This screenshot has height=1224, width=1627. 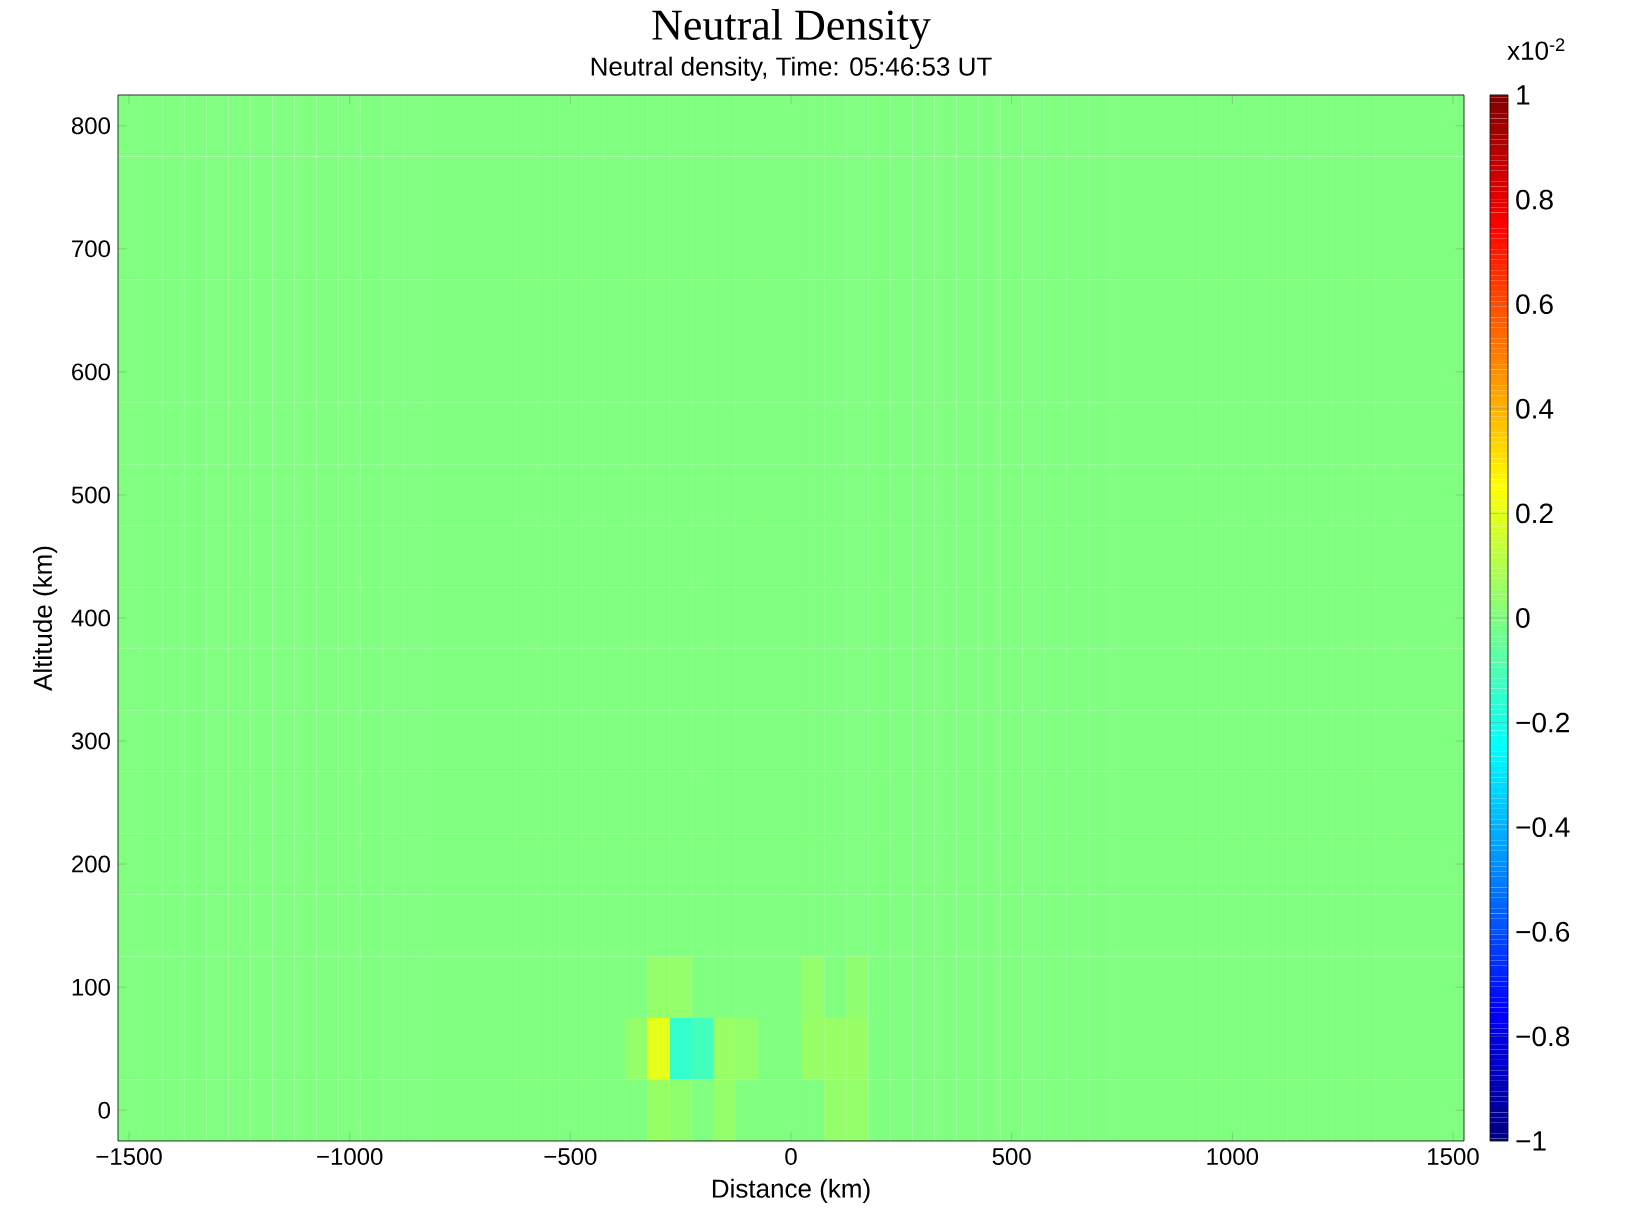 What do you see at coordinates (104, 1110) in the screenshot?
I see `y-tick-label: 0` at bounding box center [104, 1110].